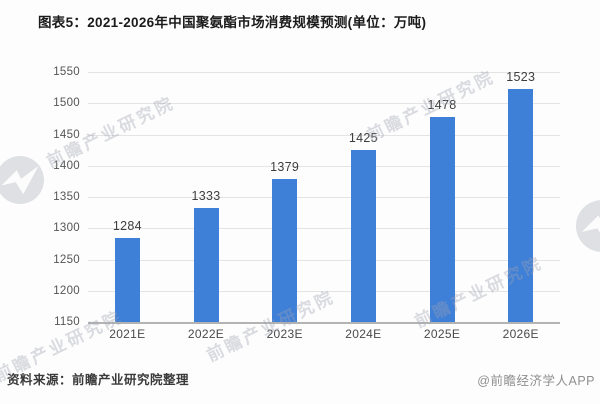  What do you see at coordinates (98, 380) in the screenshot?
I see `source-note: 资料来源：前瞻产业研究院整理` at bounding box center [98, 380].